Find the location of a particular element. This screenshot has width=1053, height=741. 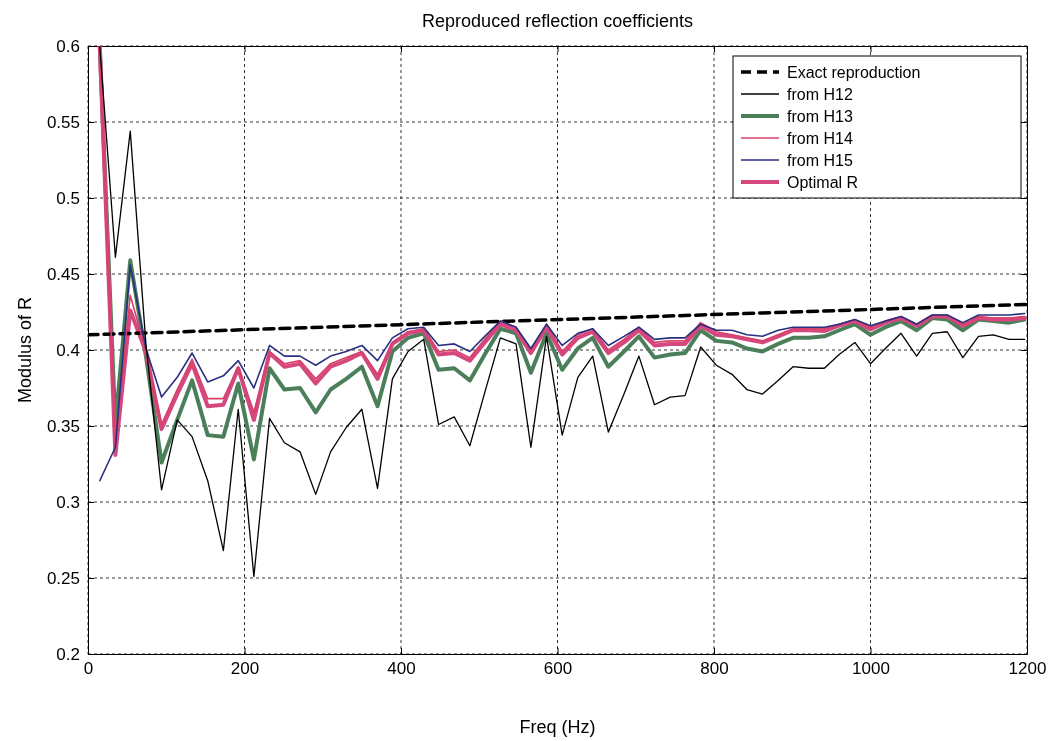

legend-label: from H14 is located at coordinates (820, 138).